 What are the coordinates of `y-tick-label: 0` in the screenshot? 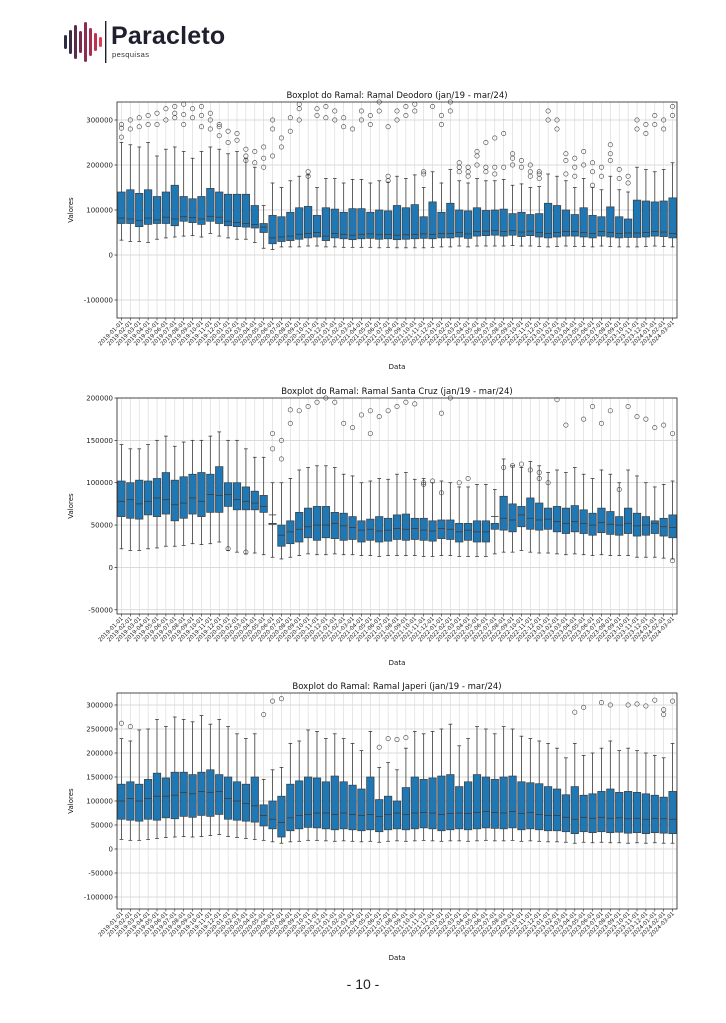 It's located at (111, 850).